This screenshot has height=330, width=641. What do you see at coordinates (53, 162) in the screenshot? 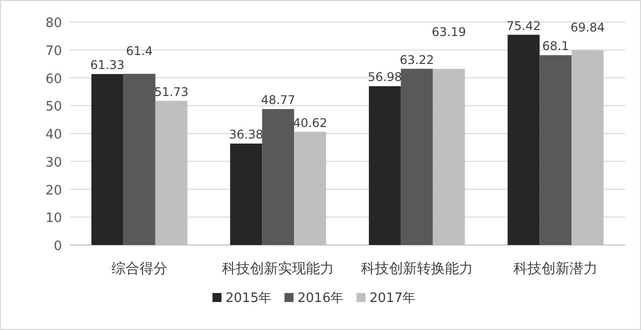
I see `y-tick-label: 30` at bounding box center [53, 162].